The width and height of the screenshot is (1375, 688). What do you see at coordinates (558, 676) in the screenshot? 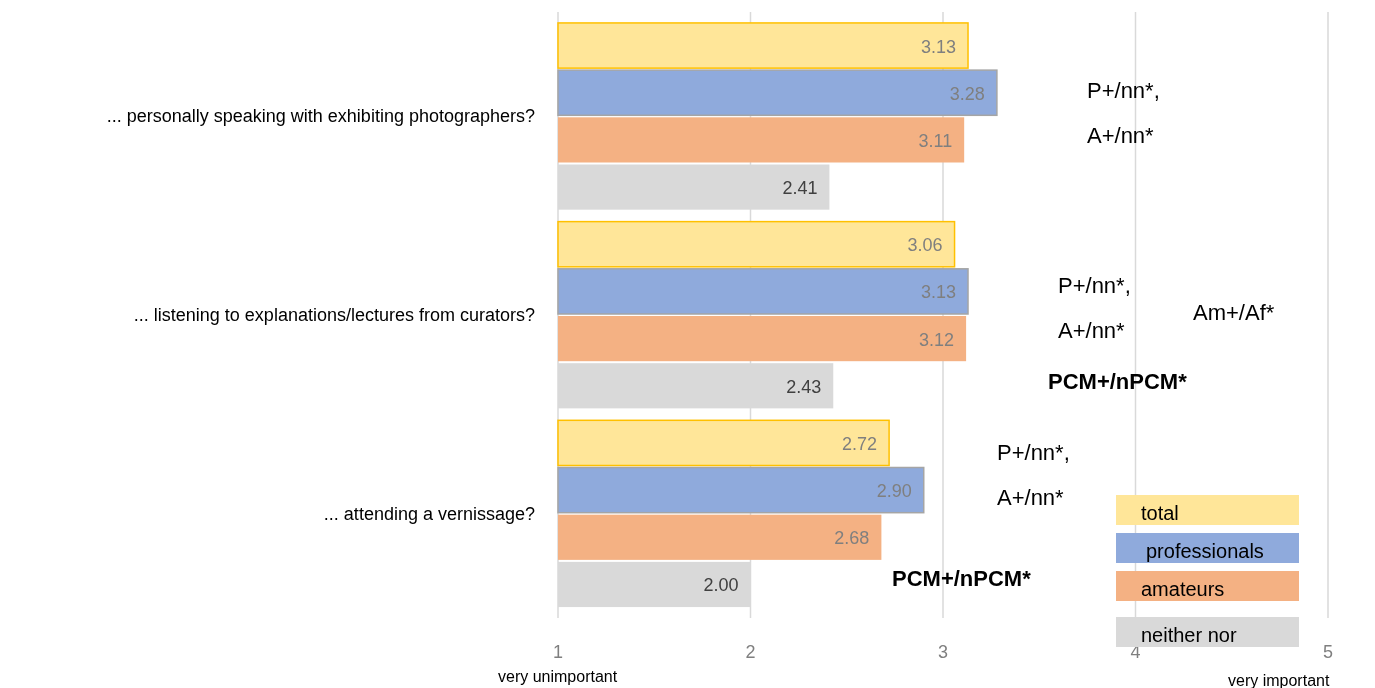
I see `text: very unimportant` at bounding box center [558, 676].